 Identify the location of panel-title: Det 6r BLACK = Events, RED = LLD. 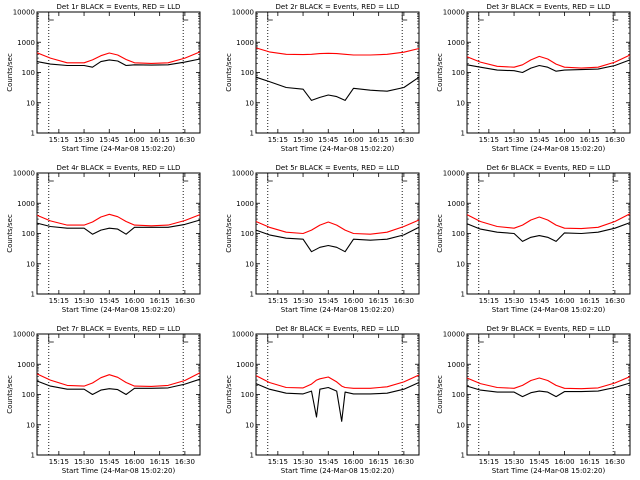
(549, 168).